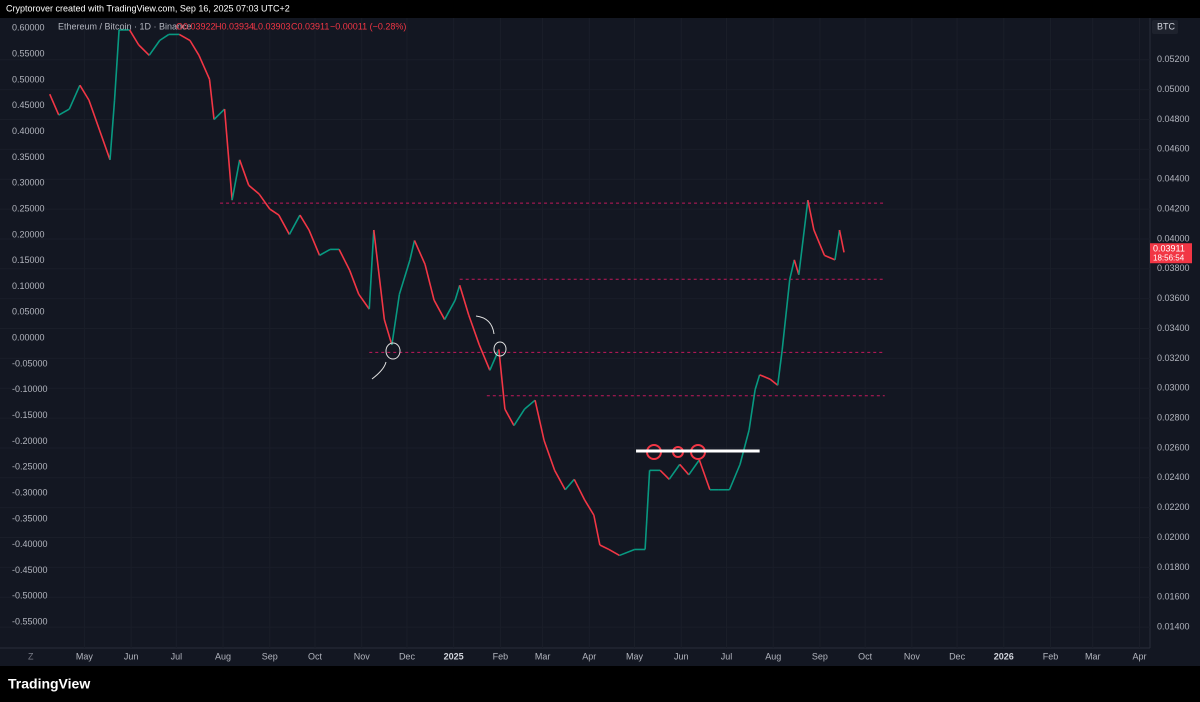 Image resolution: width=1200 pixels, height=702 pixels. Describe the element at coordinates (28, 28) in the screenshot. I see `y2-tick-label: 0.60000` at that location.